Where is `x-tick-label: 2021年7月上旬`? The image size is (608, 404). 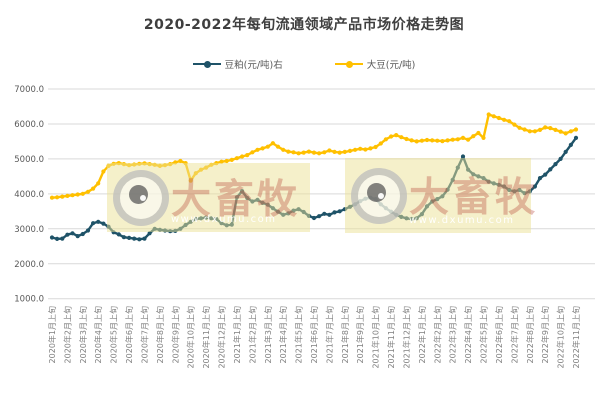
x-tick-label: 2021年7月上旬 is located at coordinates (329, 334).